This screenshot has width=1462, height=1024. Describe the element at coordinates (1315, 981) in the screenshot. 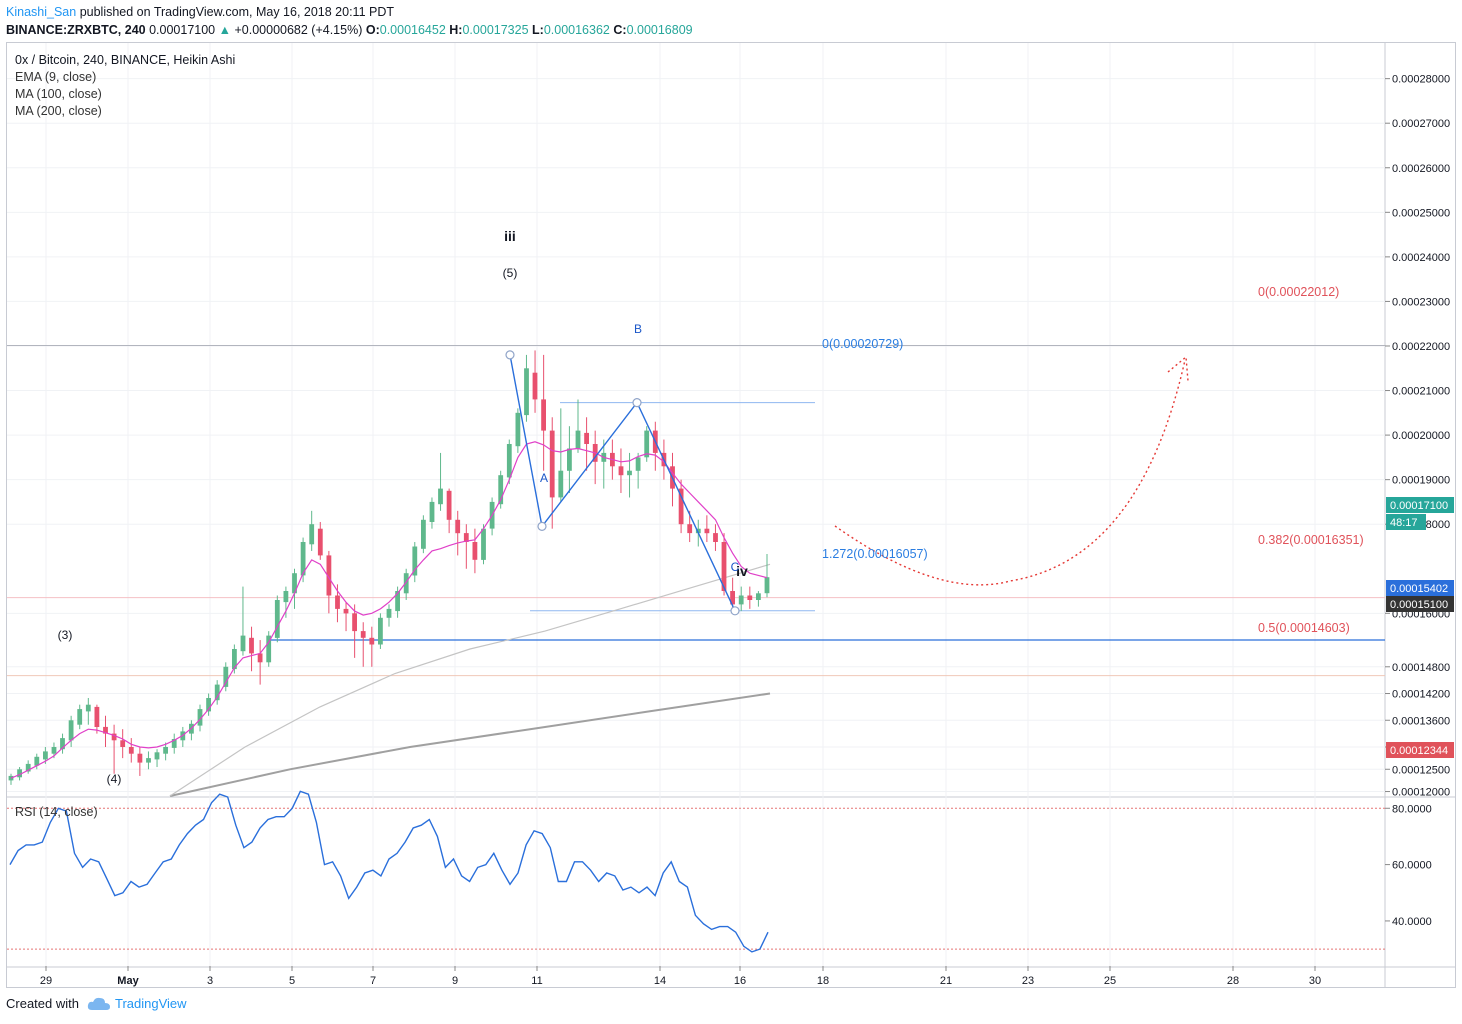

I see `x-tick-label: 30` at that location.